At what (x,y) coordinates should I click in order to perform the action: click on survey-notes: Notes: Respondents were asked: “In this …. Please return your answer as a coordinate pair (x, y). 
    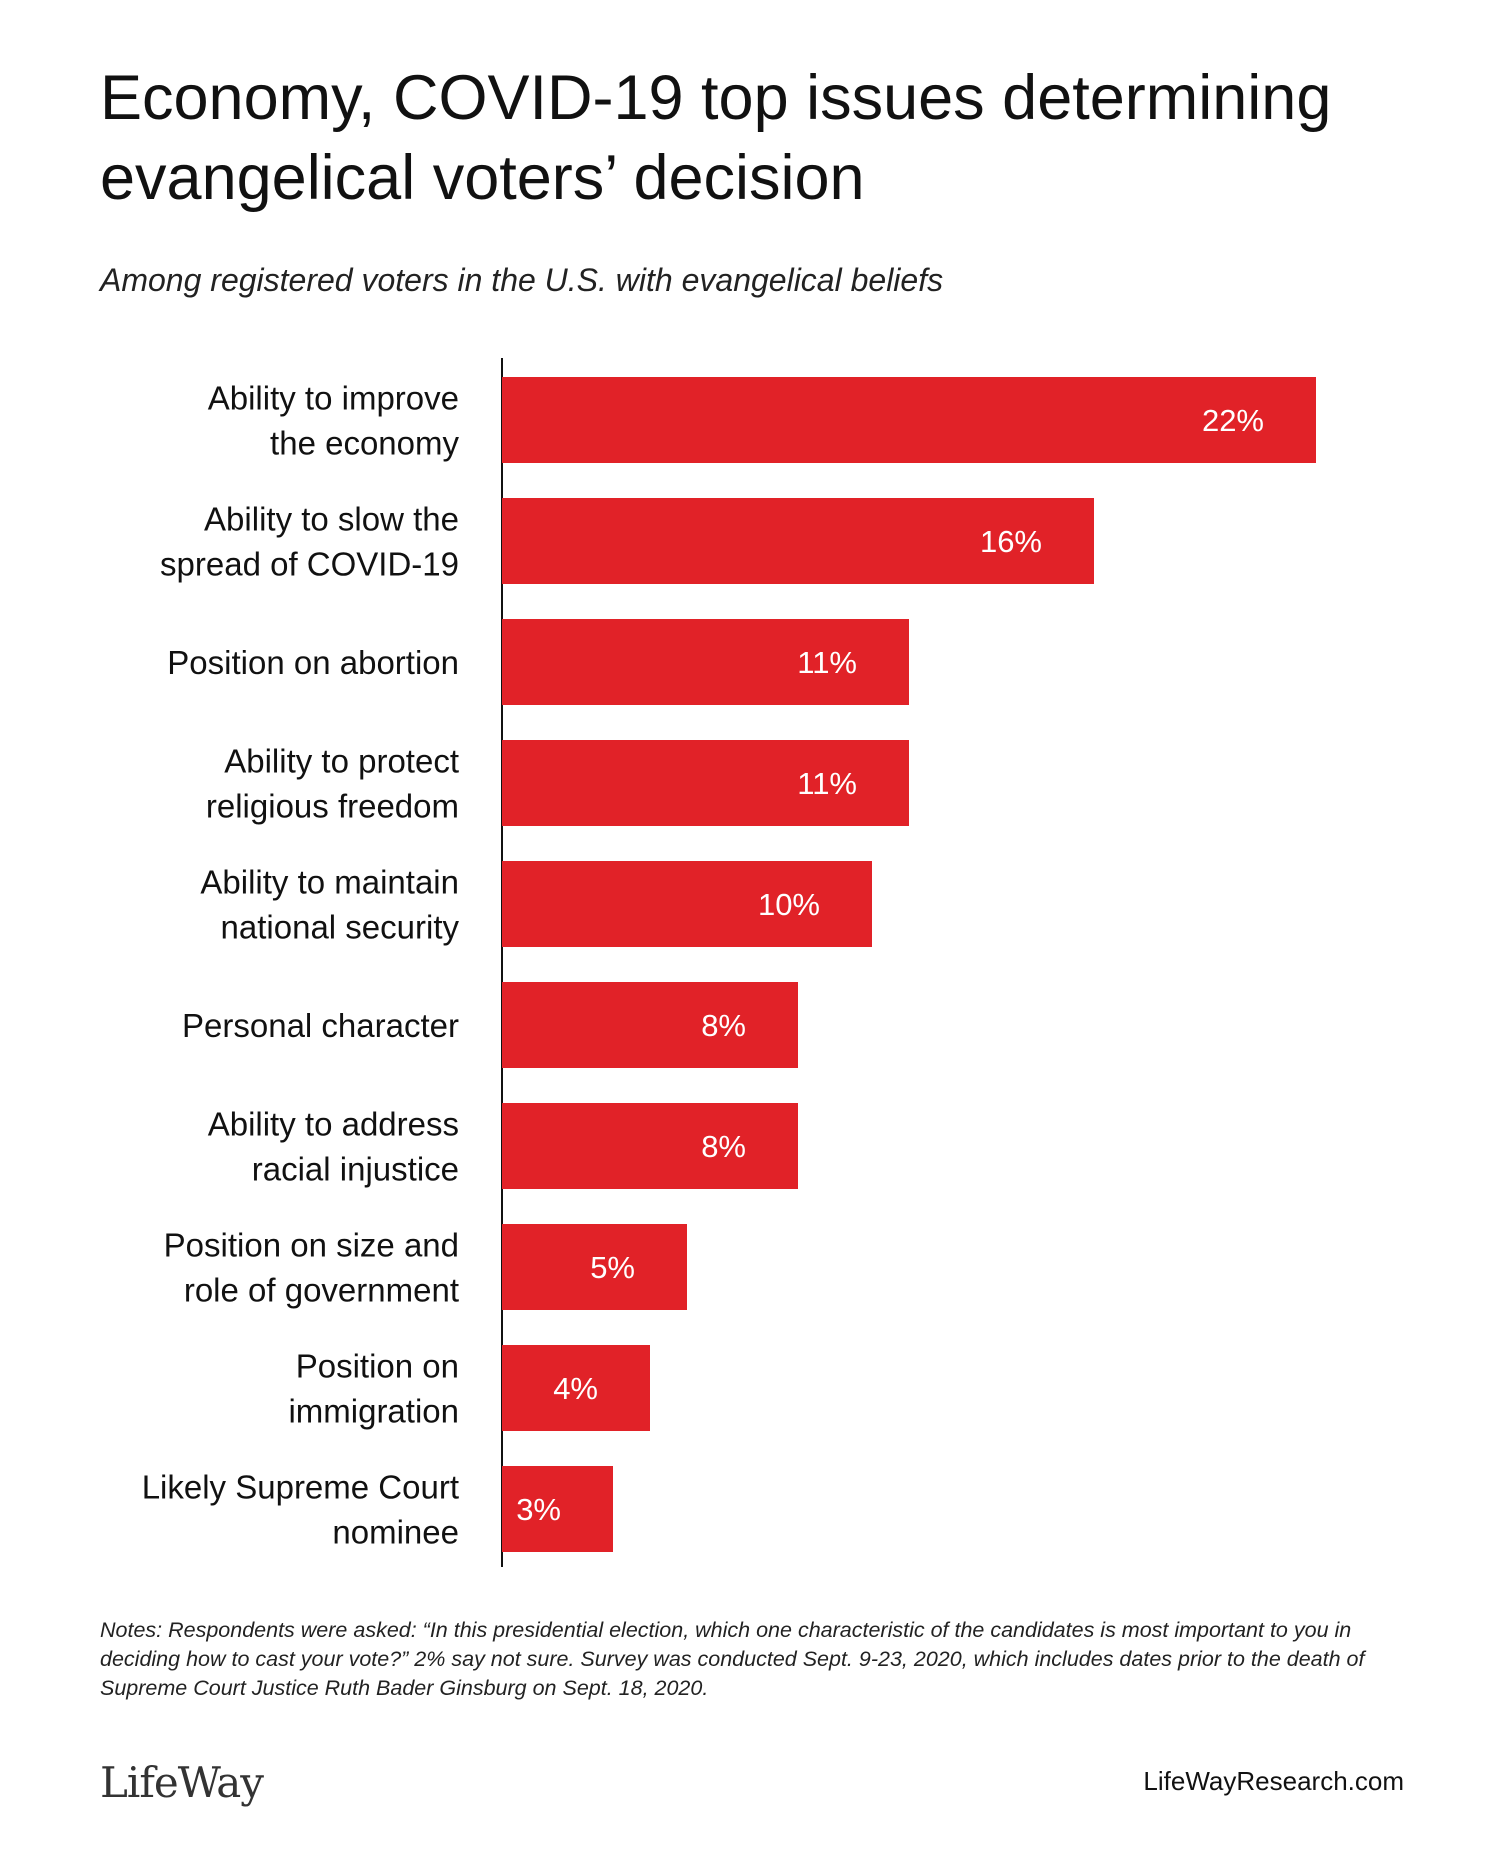
    Looking at the image, I should click on (732, 1659).